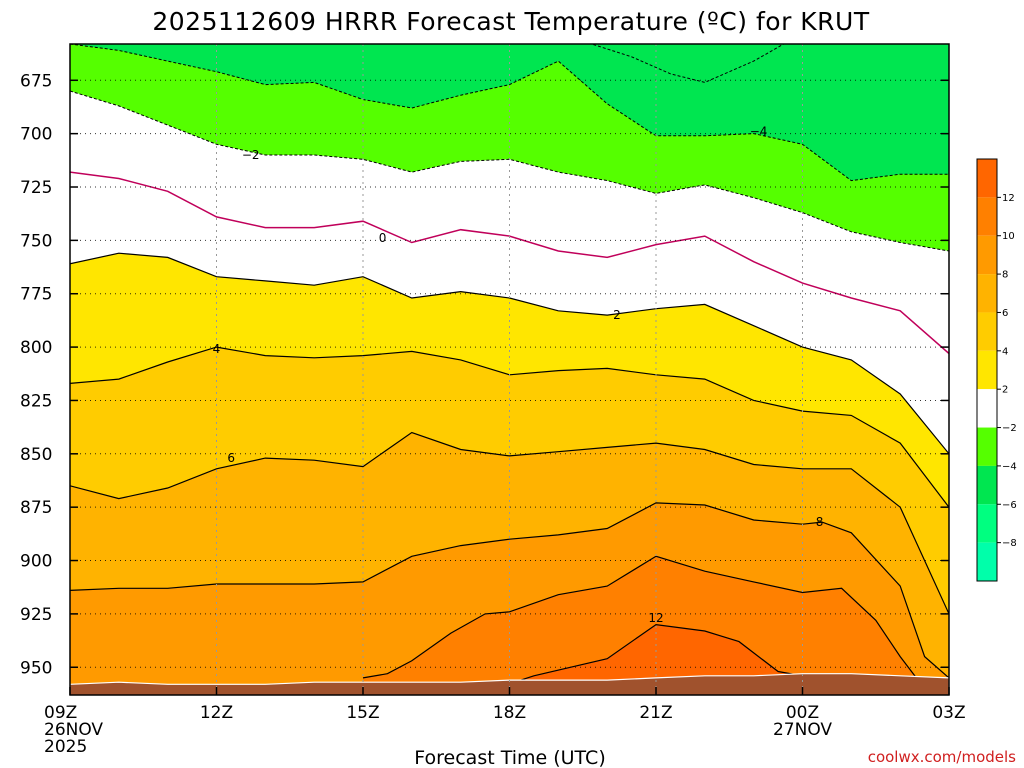 Image resolution: width=1024 pixels, height=768 pixels. Describe the element at coordinates (617, 315) in the screenshot. I see `isotherm-label: 2` at that location.